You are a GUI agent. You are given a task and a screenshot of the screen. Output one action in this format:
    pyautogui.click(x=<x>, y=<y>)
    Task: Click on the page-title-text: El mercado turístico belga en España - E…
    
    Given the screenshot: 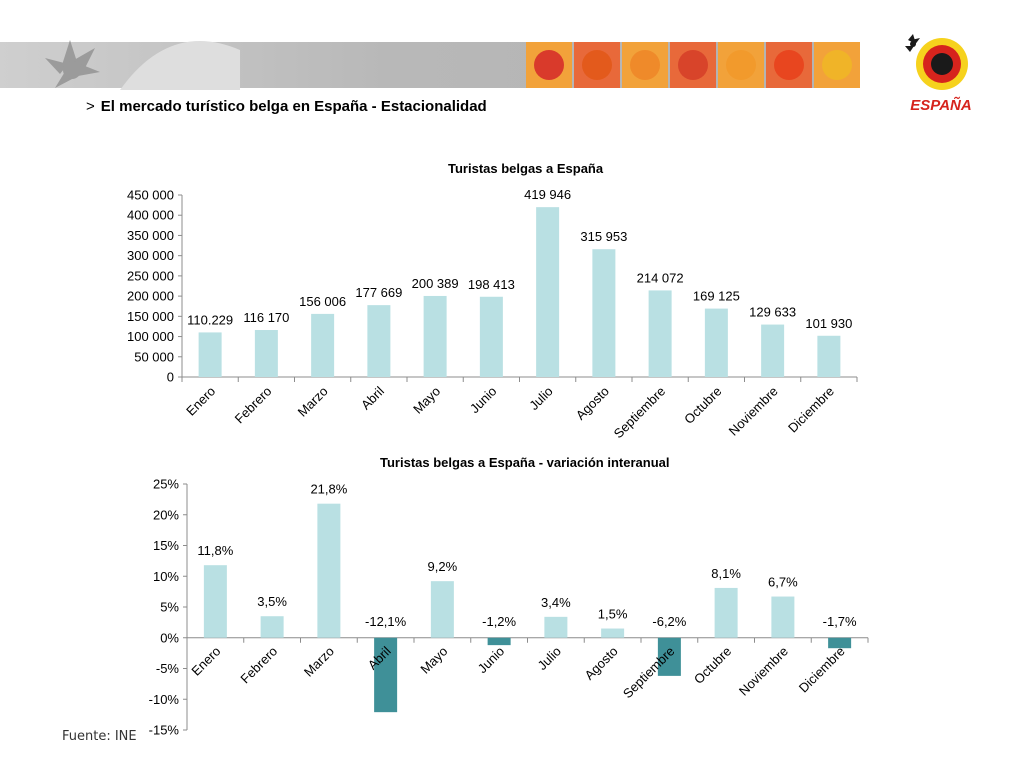 What is the action you would take?
    pyautogui.click(x=293, y=106)
    